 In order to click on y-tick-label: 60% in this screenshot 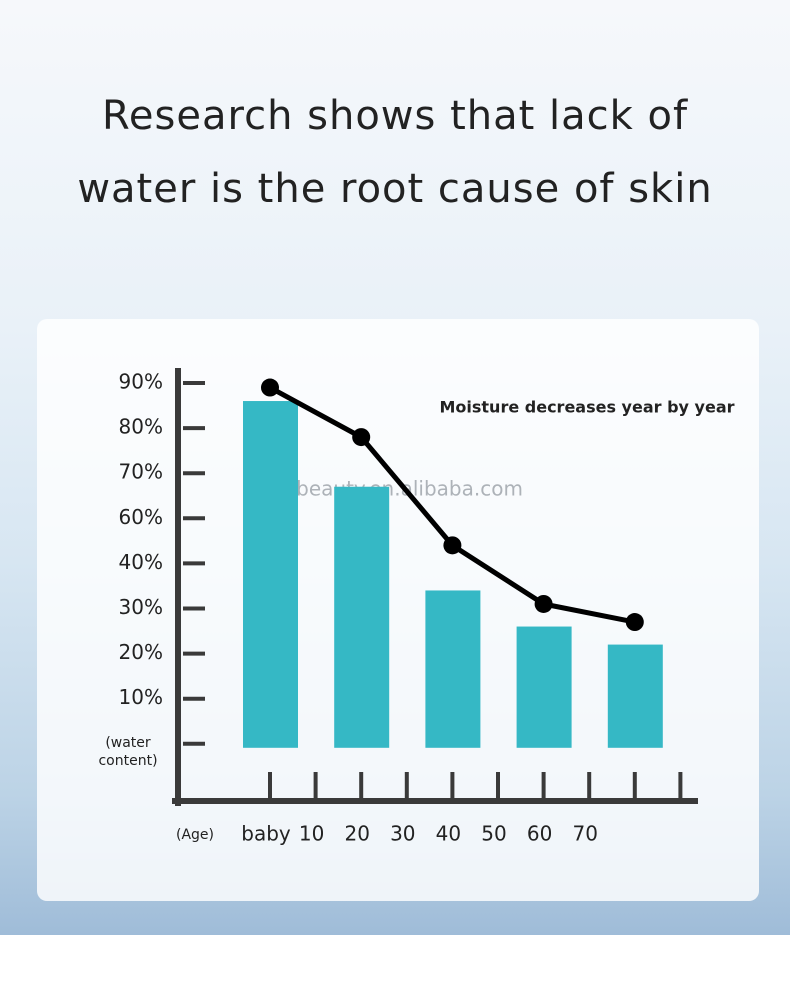, I will do `click(141, 517)`.